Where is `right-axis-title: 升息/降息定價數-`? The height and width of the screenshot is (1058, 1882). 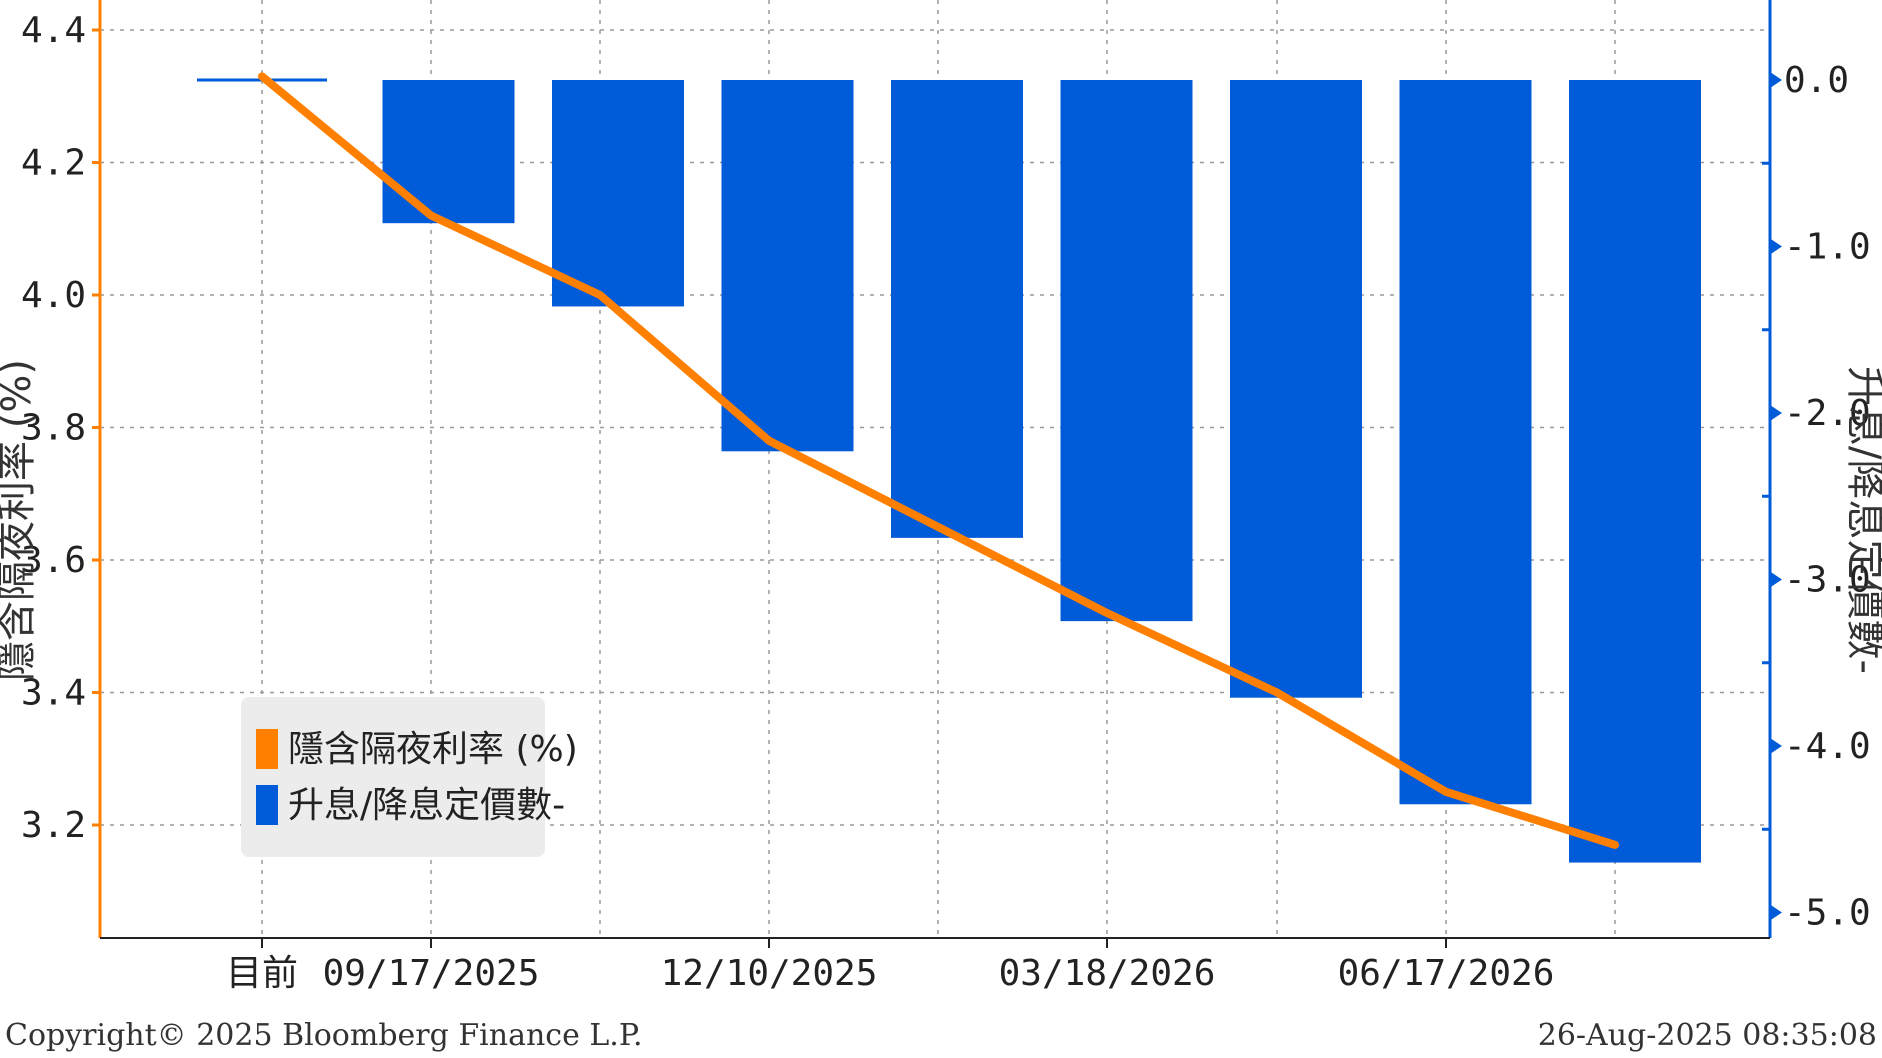 right-axis-title: 升息/降息定價數- is located at coordinates (1862, 520).